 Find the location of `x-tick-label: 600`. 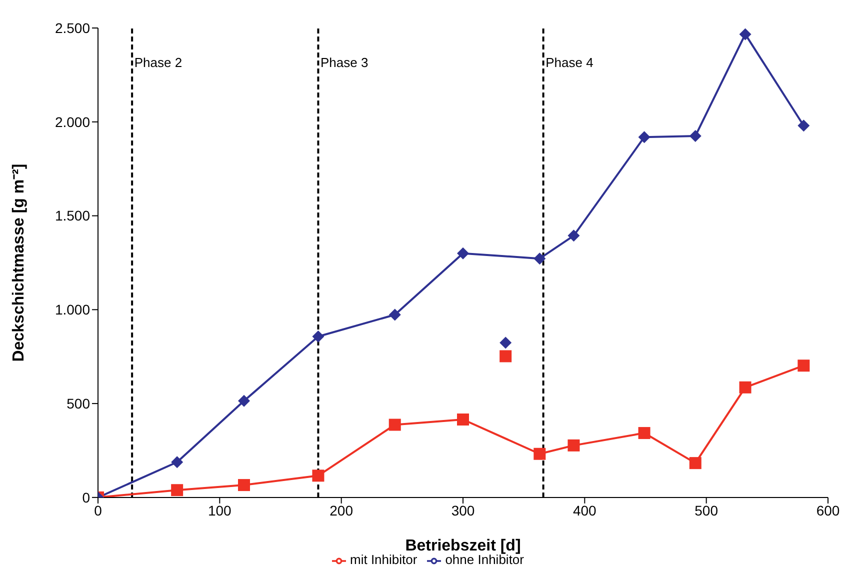

x-tick-label: 600 is located at coordinates (828, 510).